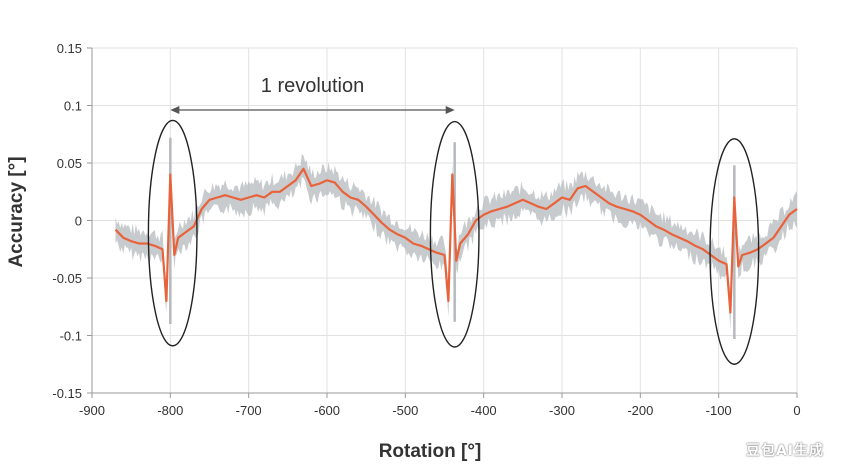 Image resolution: width=844 pixels, height=474 pixels. I want to click on arrow-head-right, so click(450, 110).